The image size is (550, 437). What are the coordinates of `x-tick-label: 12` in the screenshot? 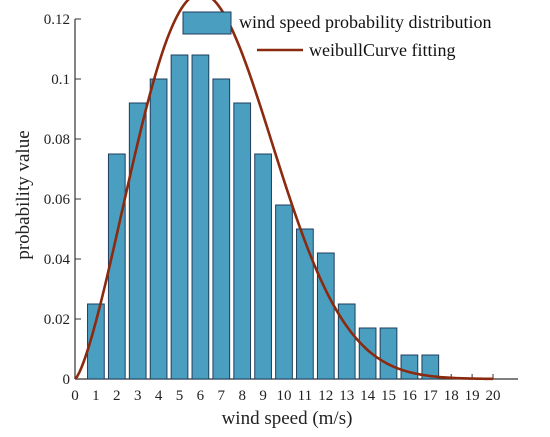 It's located at (325, 396).